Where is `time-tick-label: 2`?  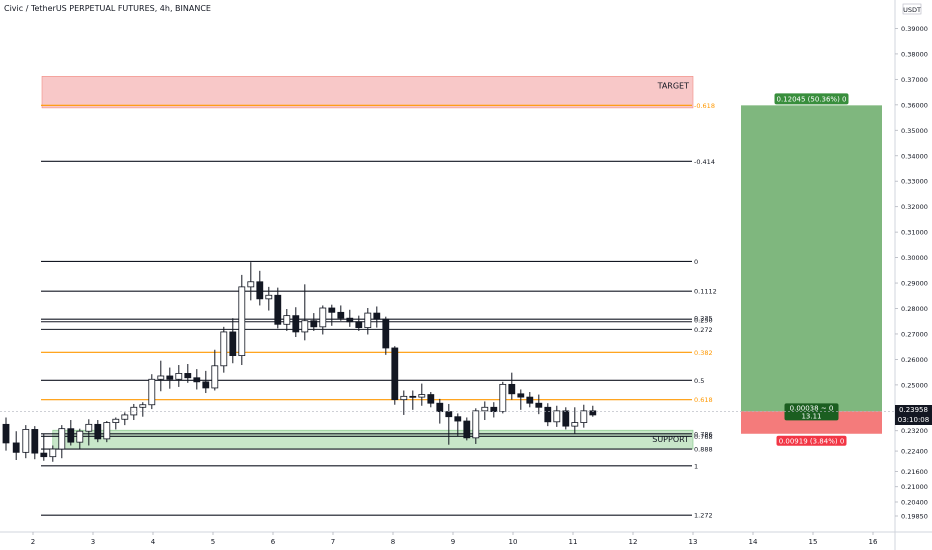
time-tick-label: 2 is located at coordinates (33, 542).